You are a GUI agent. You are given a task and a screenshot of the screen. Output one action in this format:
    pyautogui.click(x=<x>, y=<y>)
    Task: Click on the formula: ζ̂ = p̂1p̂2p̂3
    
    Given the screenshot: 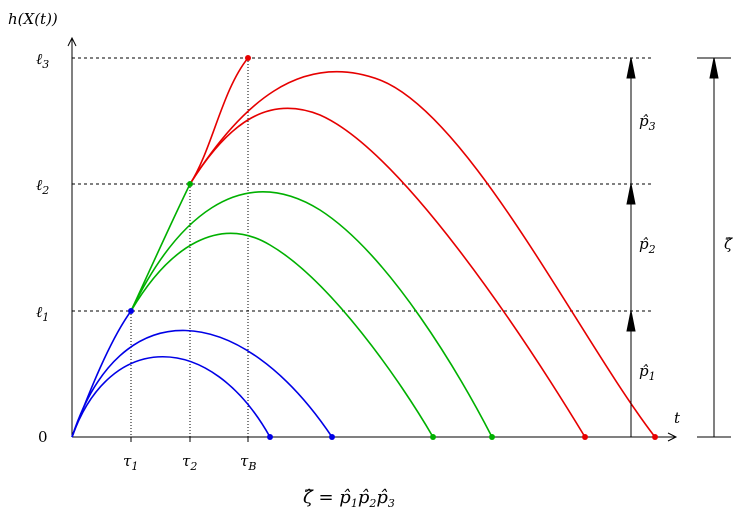 What is the action you would take?
    pyautogui.click(x=349, y=498)
    